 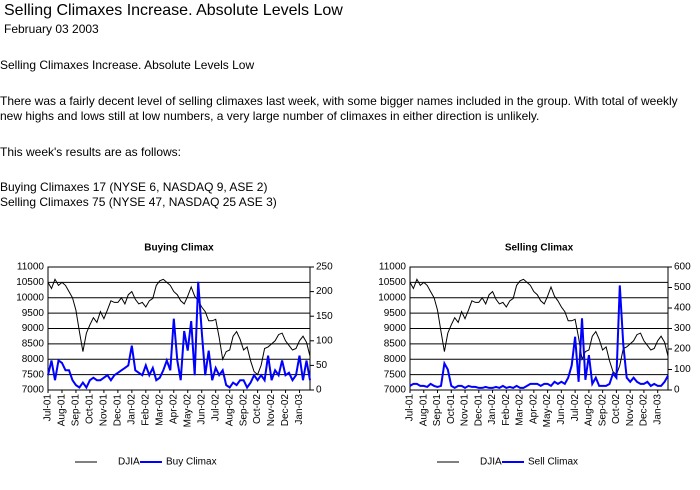 What do you see at coordinates (553, 462) in the screenshot?
I see `legend-label: Sell Climax` at bounding box center [553, 462].